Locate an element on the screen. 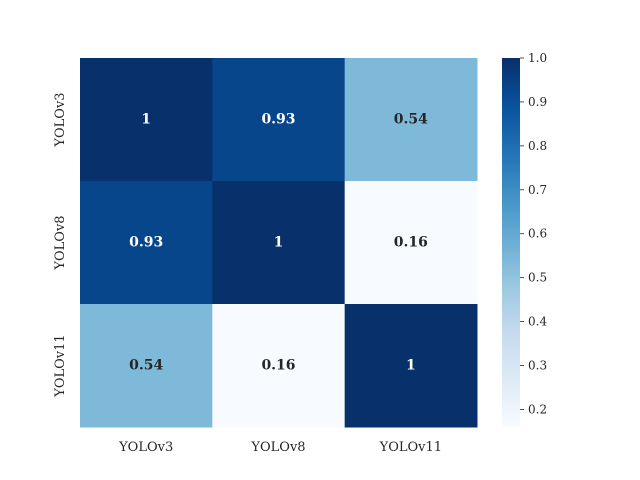 The height and width of the screenshot is (480, 640). colorbar-tick-label: 0.7 is located at coordinates (537, 190).